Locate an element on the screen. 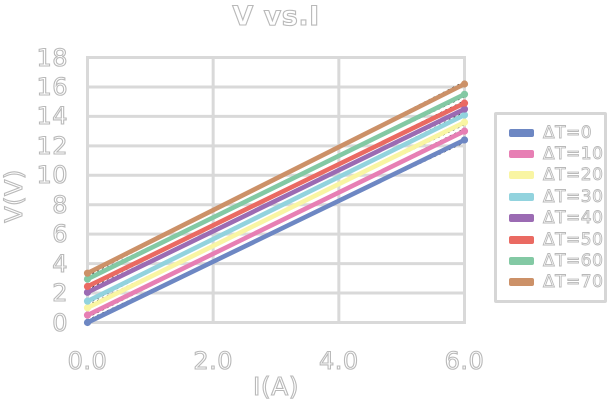 This screenshot has width=612, height=407. y-axis-tick-label: 8 is located at coordinates (60, 204).